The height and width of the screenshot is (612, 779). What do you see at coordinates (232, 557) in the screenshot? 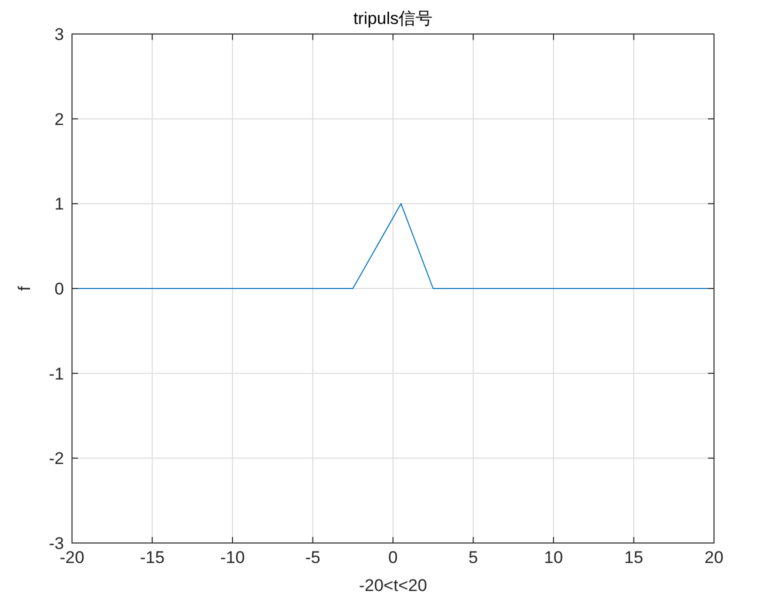
I see `x-tick-label: -10` at bounding box center [232, 557].